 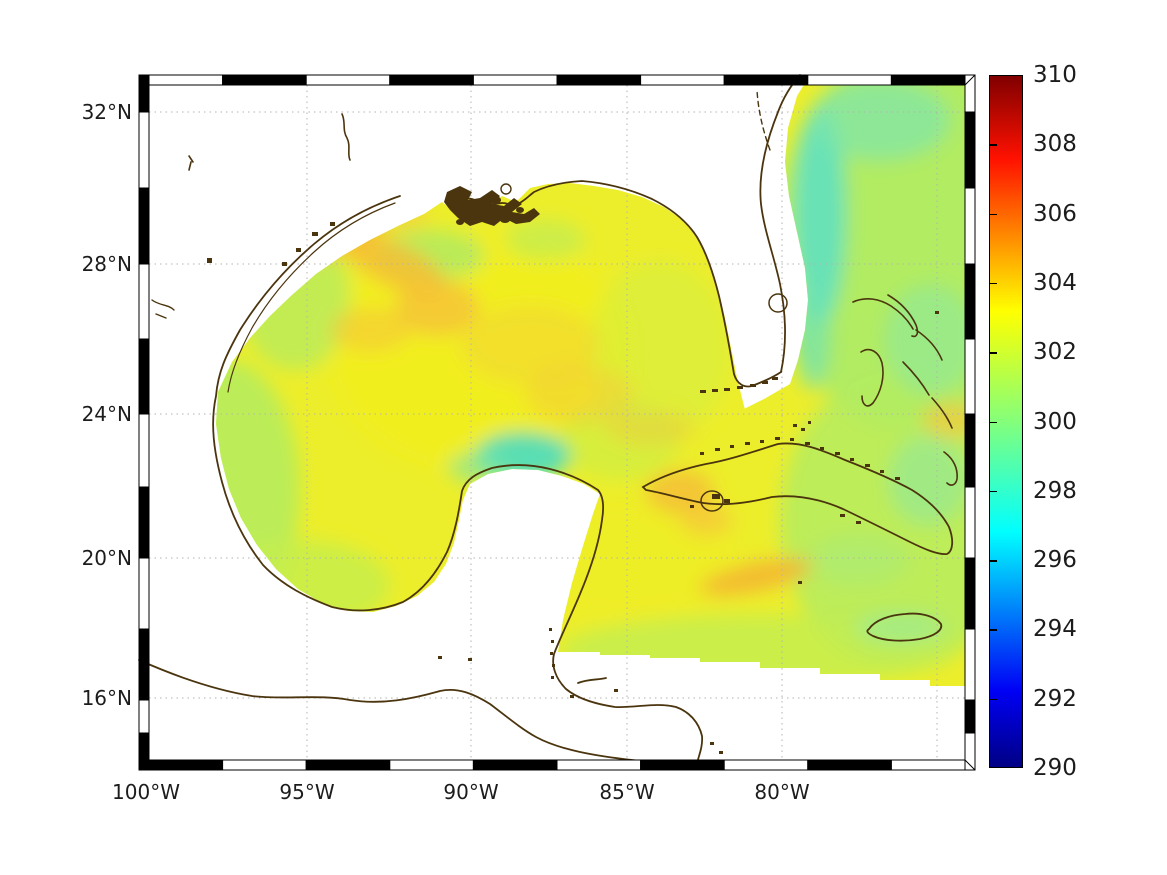 I want to click on x-tick-label: 100°W, so click(x=146, y=792).